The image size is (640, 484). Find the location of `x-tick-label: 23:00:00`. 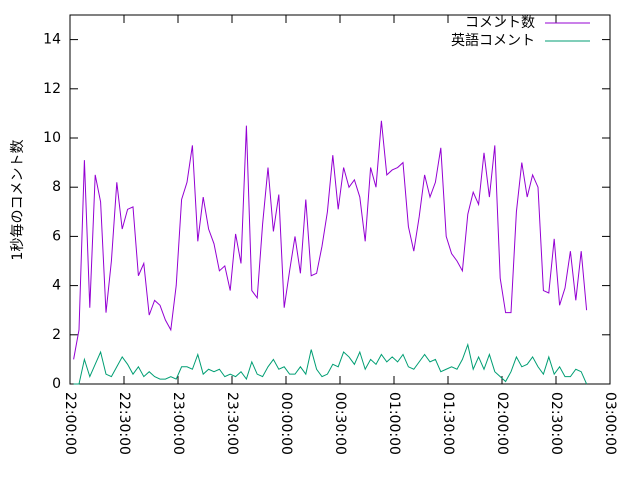

x-tick-label: 23:00:00 is located at coordinates (178, 423).